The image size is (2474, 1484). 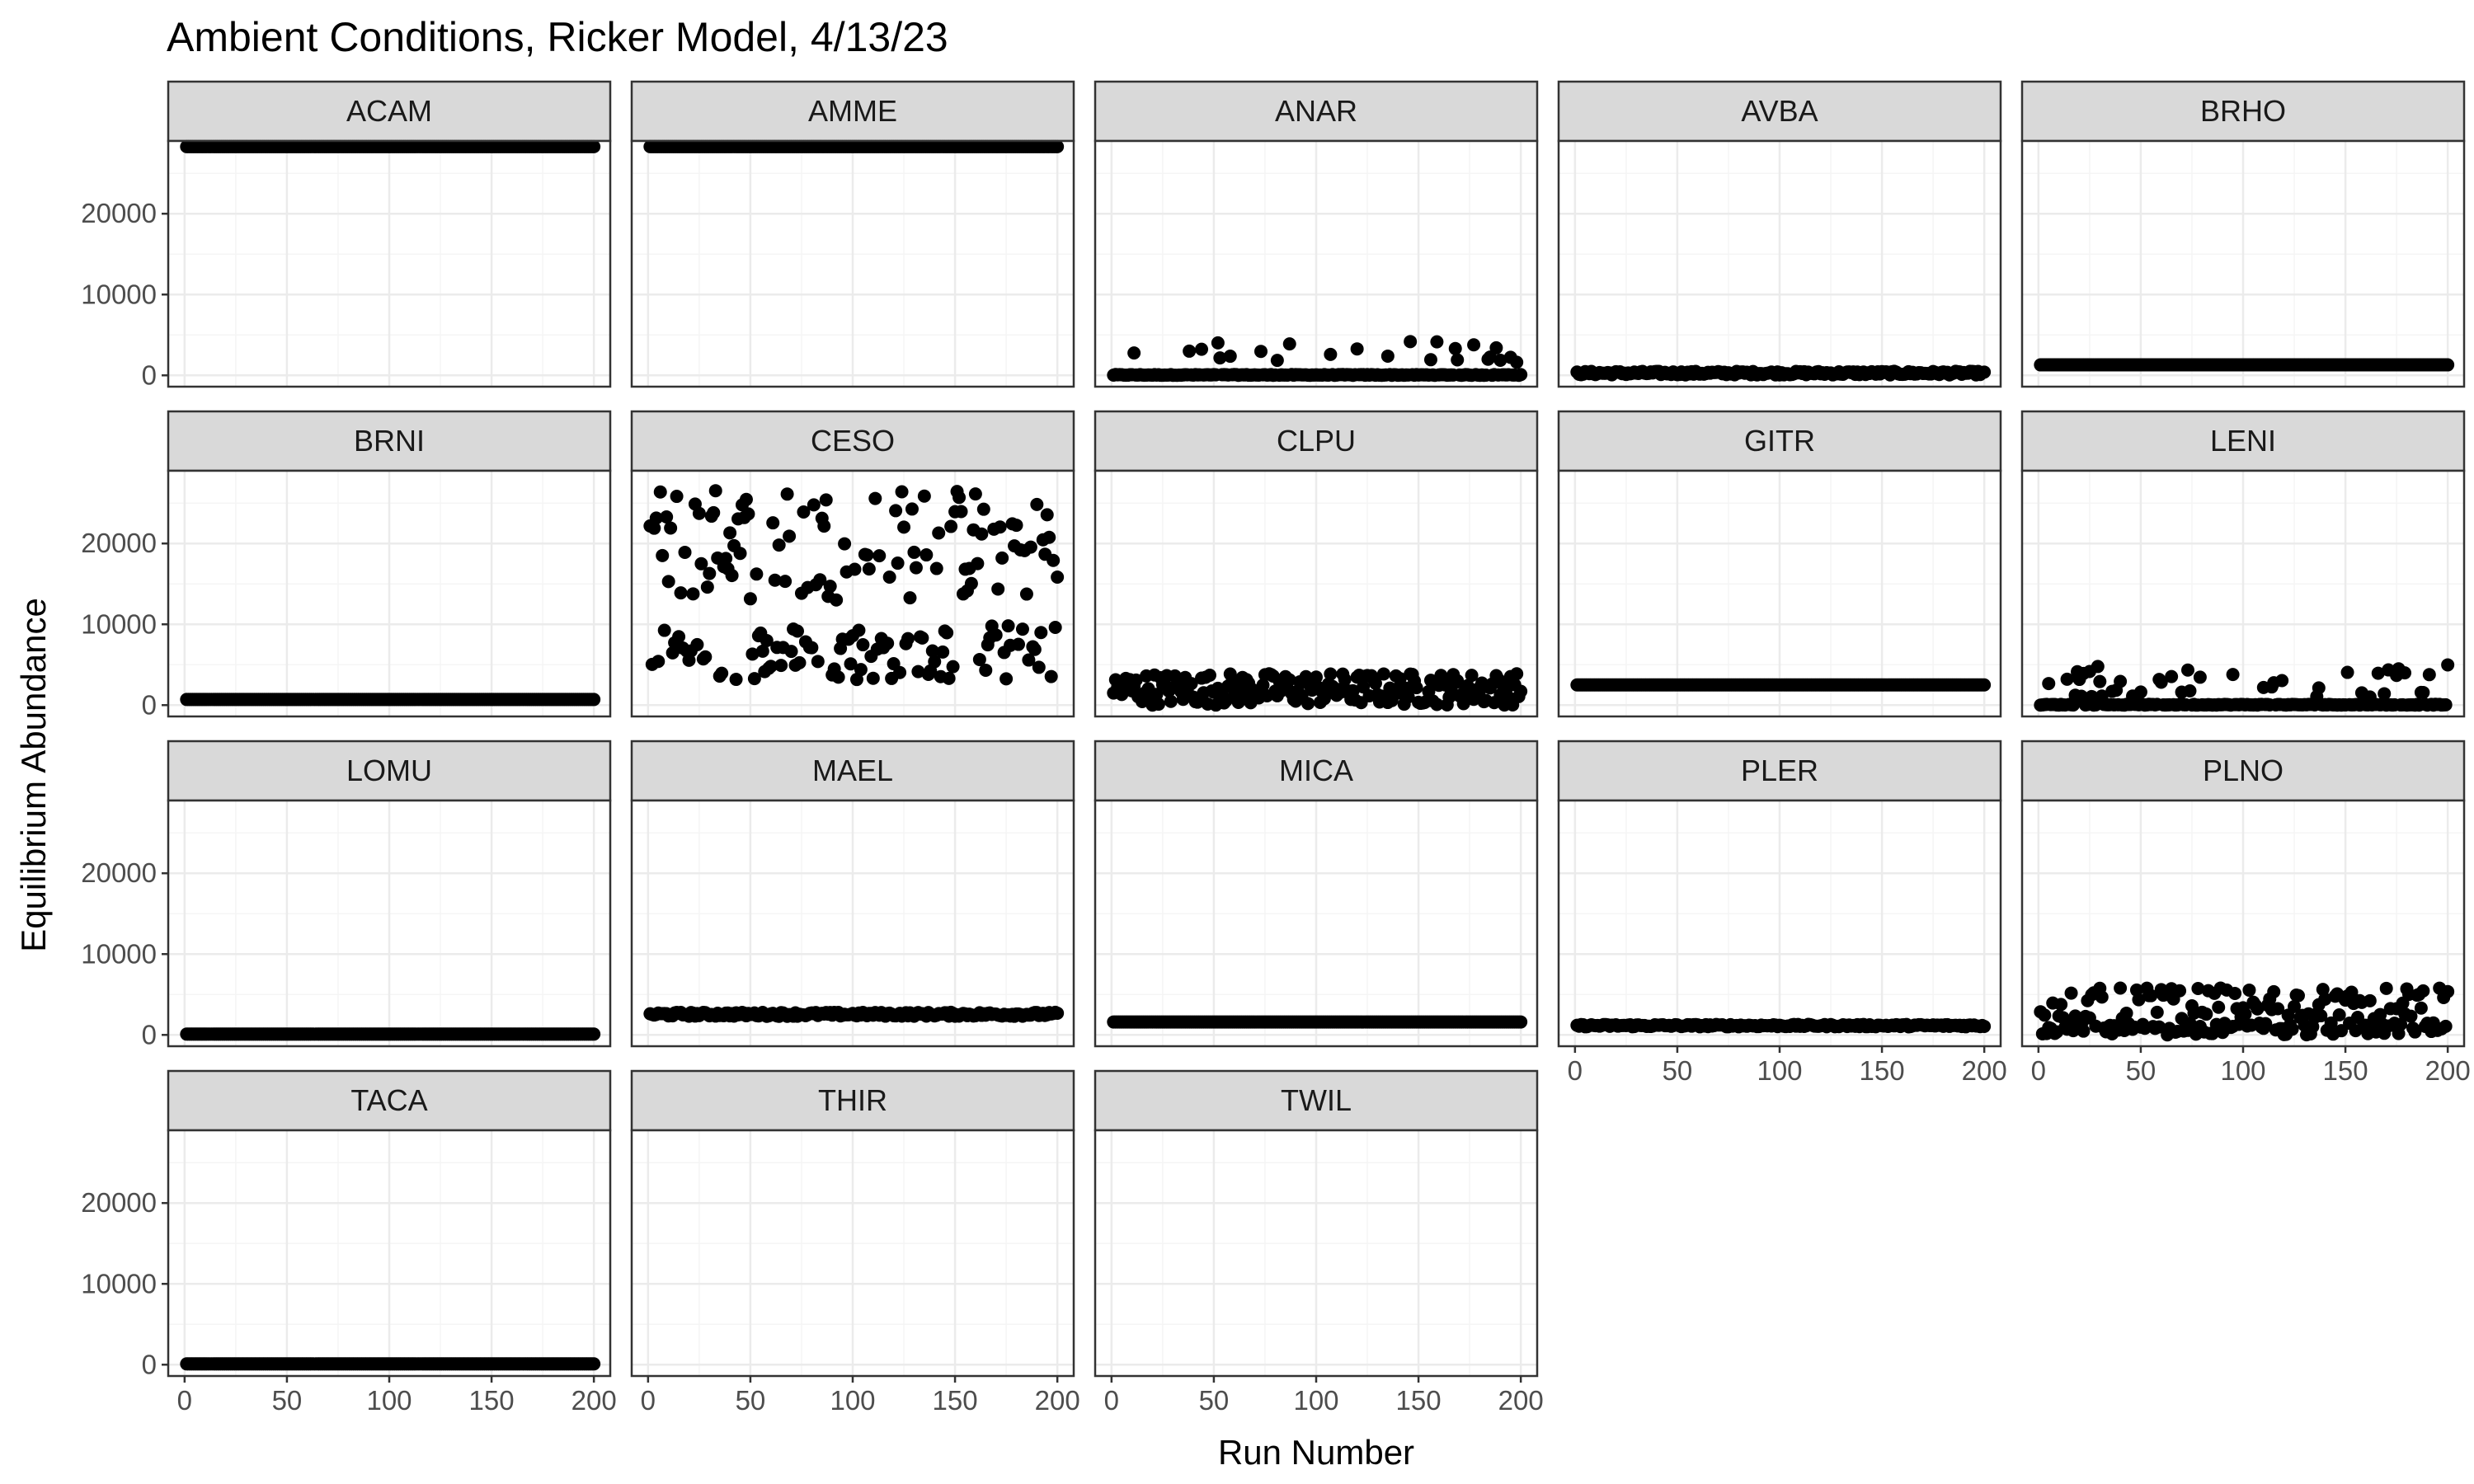 What do you see at coordinates (1779, 441) in the screenshot?
I see `facet-strip-label: GITR` at bounding box center [1779, 441].